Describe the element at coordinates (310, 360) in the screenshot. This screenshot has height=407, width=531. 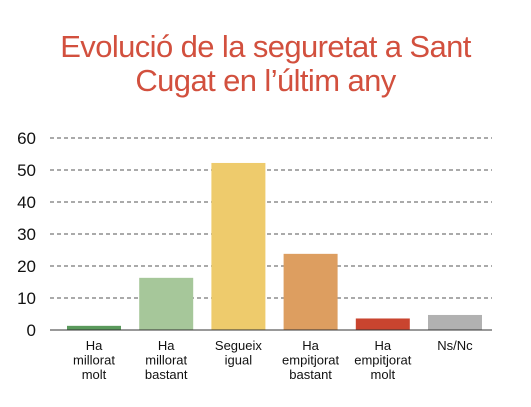
I see `x-category-label: Ha empitjorat bastant` at that location.